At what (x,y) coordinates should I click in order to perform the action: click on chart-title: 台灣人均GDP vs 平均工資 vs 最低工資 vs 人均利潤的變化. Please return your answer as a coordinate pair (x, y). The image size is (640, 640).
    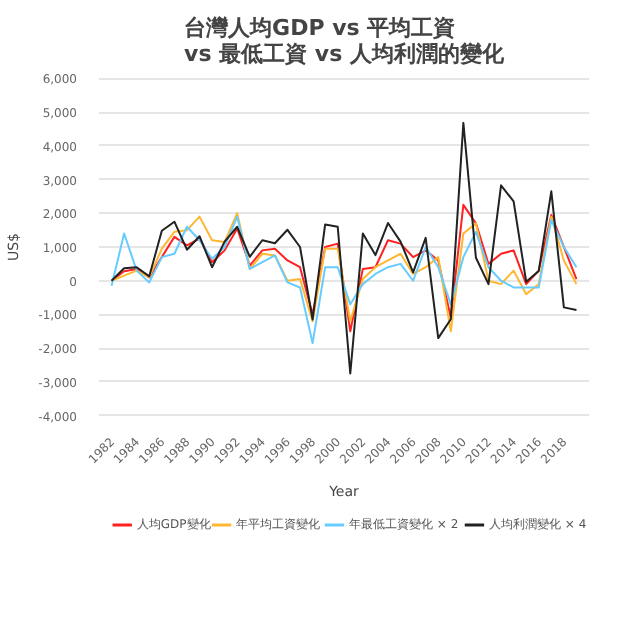
    Looking at the image, I should click on (345, 41).